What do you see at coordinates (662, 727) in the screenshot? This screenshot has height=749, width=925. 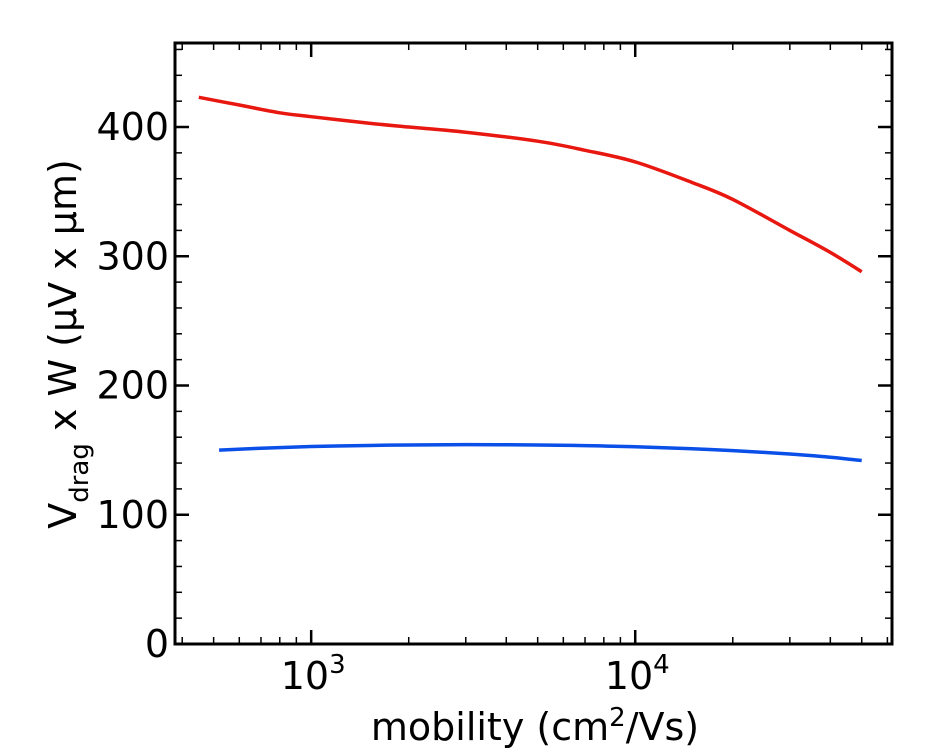 I see `x-axis-label-suffix: /Vs)` at bounding box center [662, 727].